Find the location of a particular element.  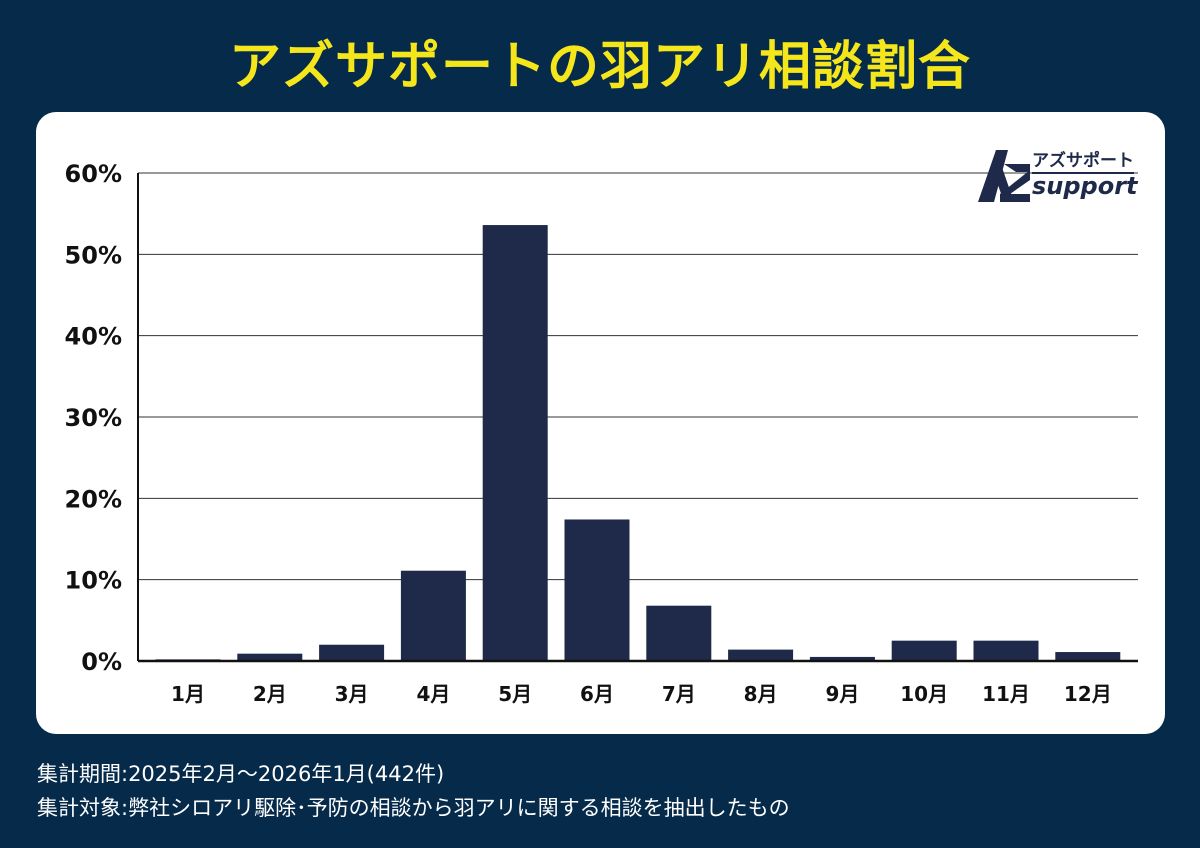

company-logo: アズサポート support is located at coordinates (1056, 170).